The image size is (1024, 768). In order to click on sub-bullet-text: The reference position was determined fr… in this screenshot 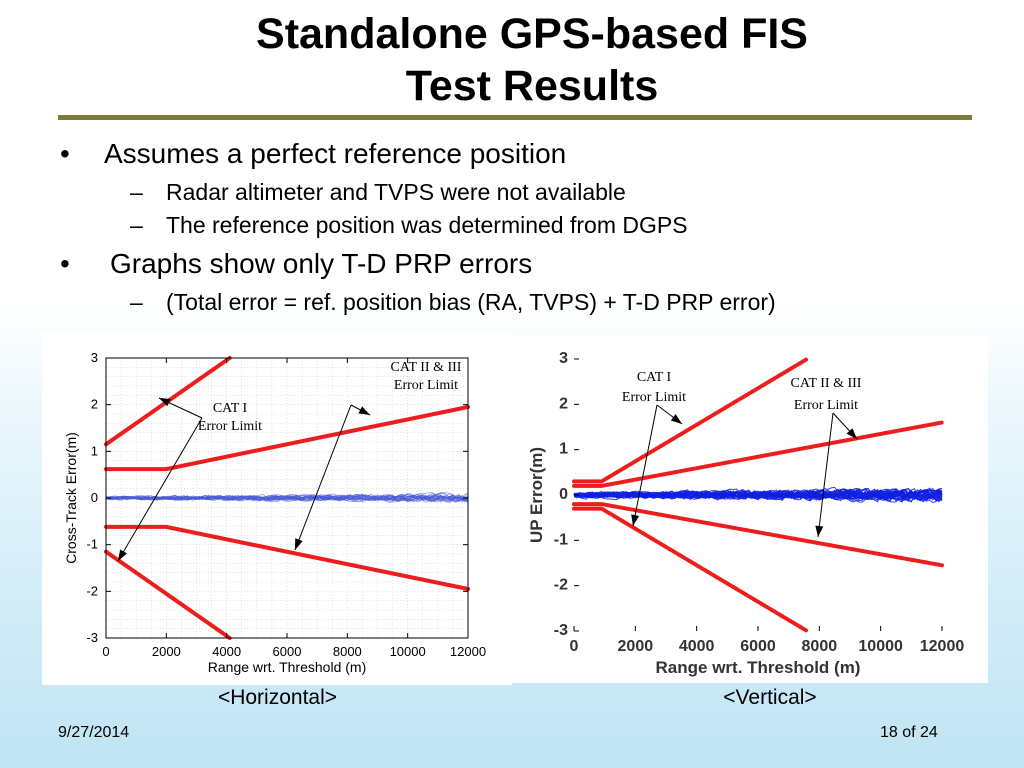, I will do `click(427, 225)`.